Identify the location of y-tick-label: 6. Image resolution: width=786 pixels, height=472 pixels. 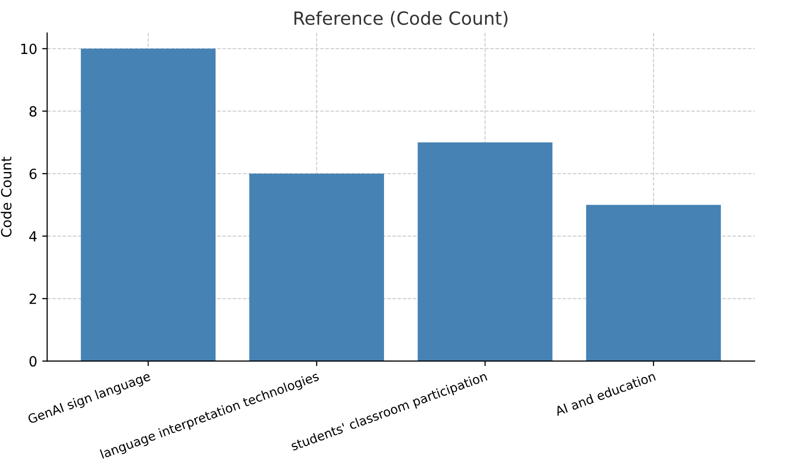
(33, 174).